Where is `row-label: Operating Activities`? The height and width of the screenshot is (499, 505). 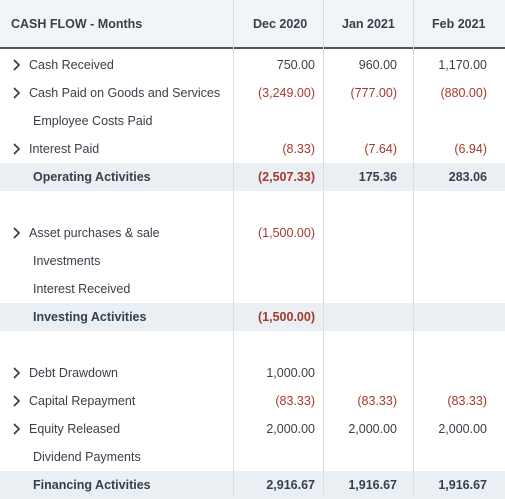 row-label: Operating Activities is located at coordinates (92, 177).